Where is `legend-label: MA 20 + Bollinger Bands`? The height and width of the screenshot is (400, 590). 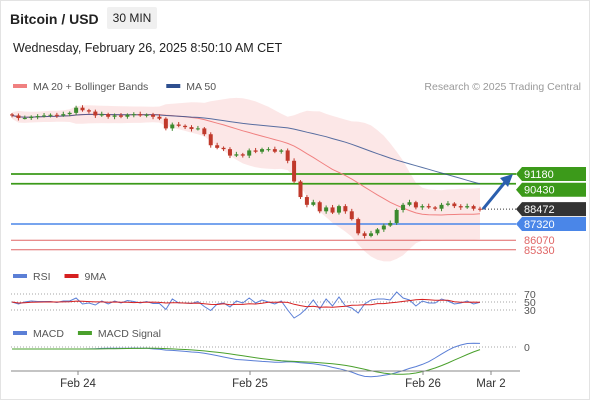 legend-label: MA 20 + Bollinger Bands is located at coordinates (90, 87).